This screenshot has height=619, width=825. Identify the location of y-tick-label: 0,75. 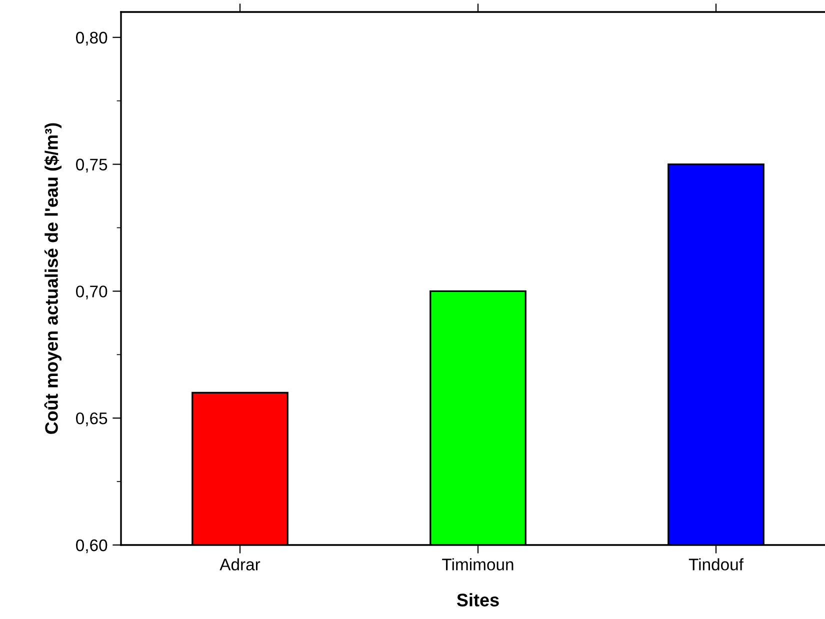
(92, 165).